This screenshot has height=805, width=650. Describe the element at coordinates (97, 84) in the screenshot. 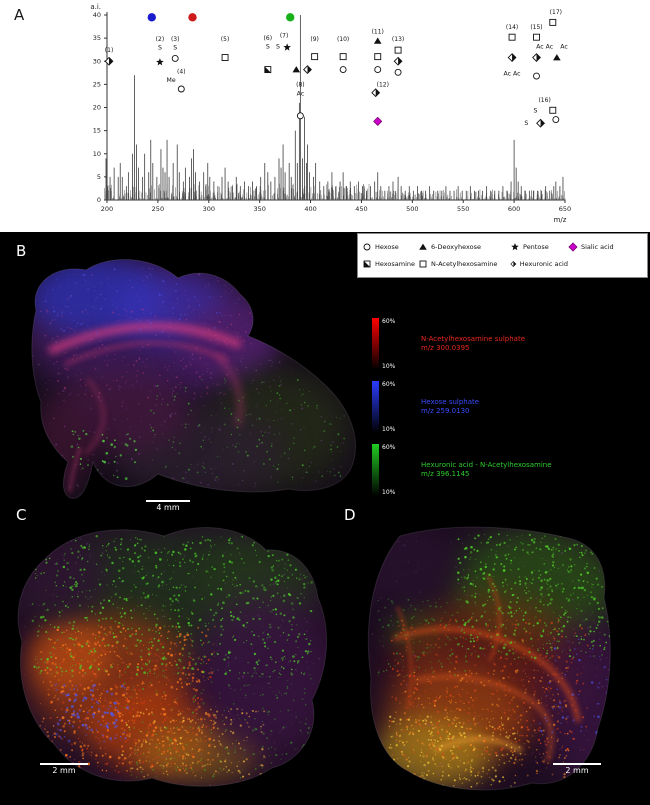

I see `y-tick-label: 25` at that location.